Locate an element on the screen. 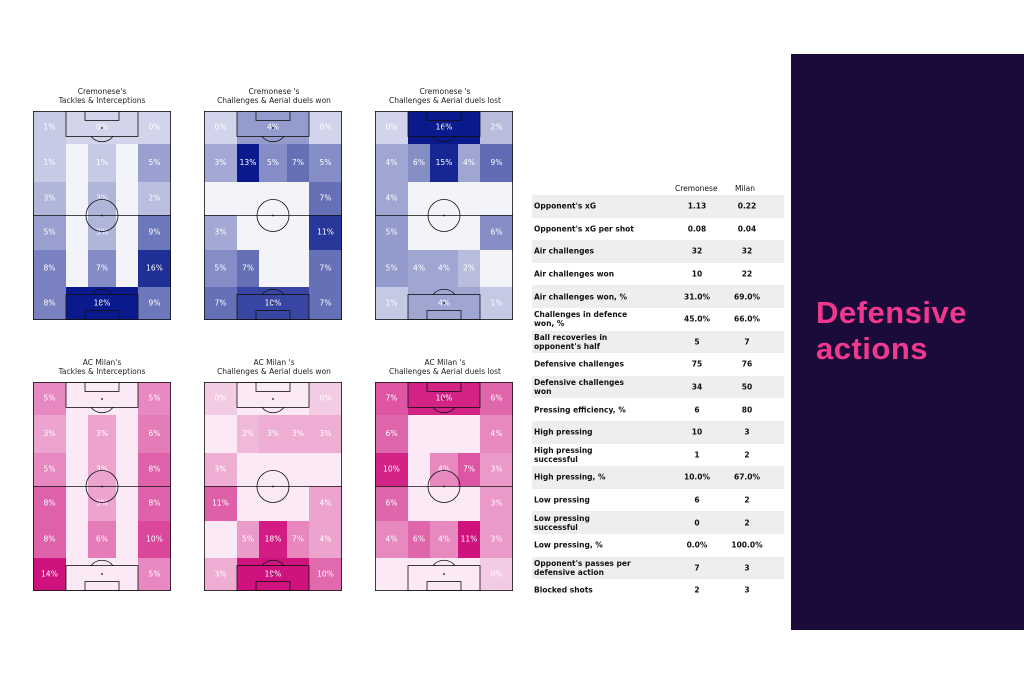 The image size is (1024, 683). heatmap-cell-label: 10% is located at coordinates (391, 469).